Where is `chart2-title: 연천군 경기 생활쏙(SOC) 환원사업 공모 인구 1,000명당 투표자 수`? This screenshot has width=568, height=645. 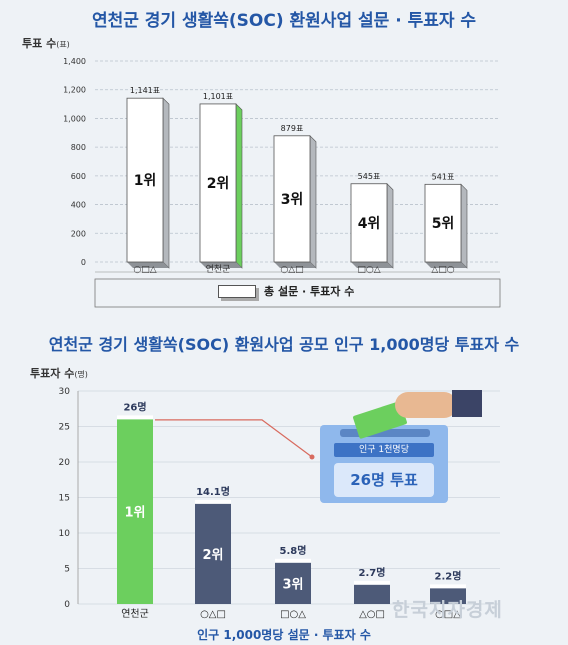
chart2-title: 연천군 경기 생활쏙(SOC) 환원사업 공모 인구 1,000명당 투표자 수 is located at coordinates (284, 344).